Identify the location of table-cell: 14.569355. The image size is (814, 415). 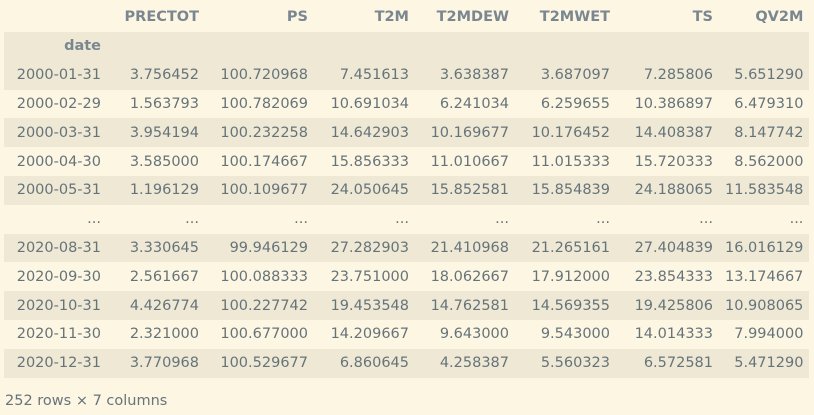
(570, 305).